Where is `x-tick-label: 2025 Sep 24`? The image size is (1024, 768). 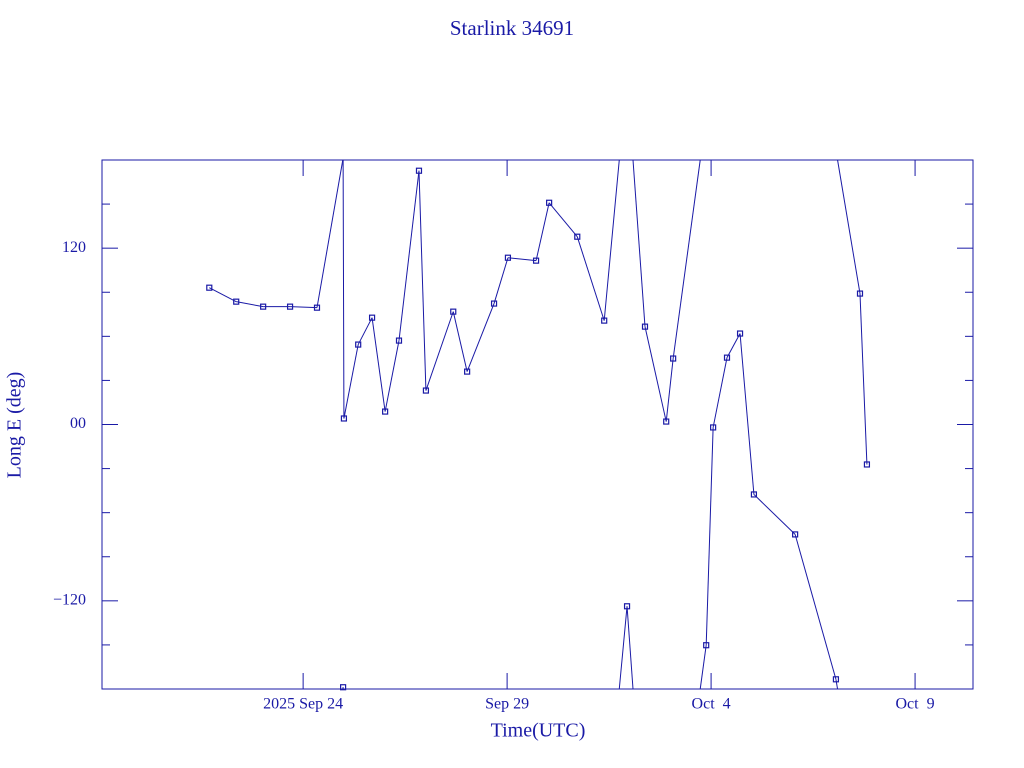
x-tick-label: 2025 Sep 24 is located at coordinates (303, 704).